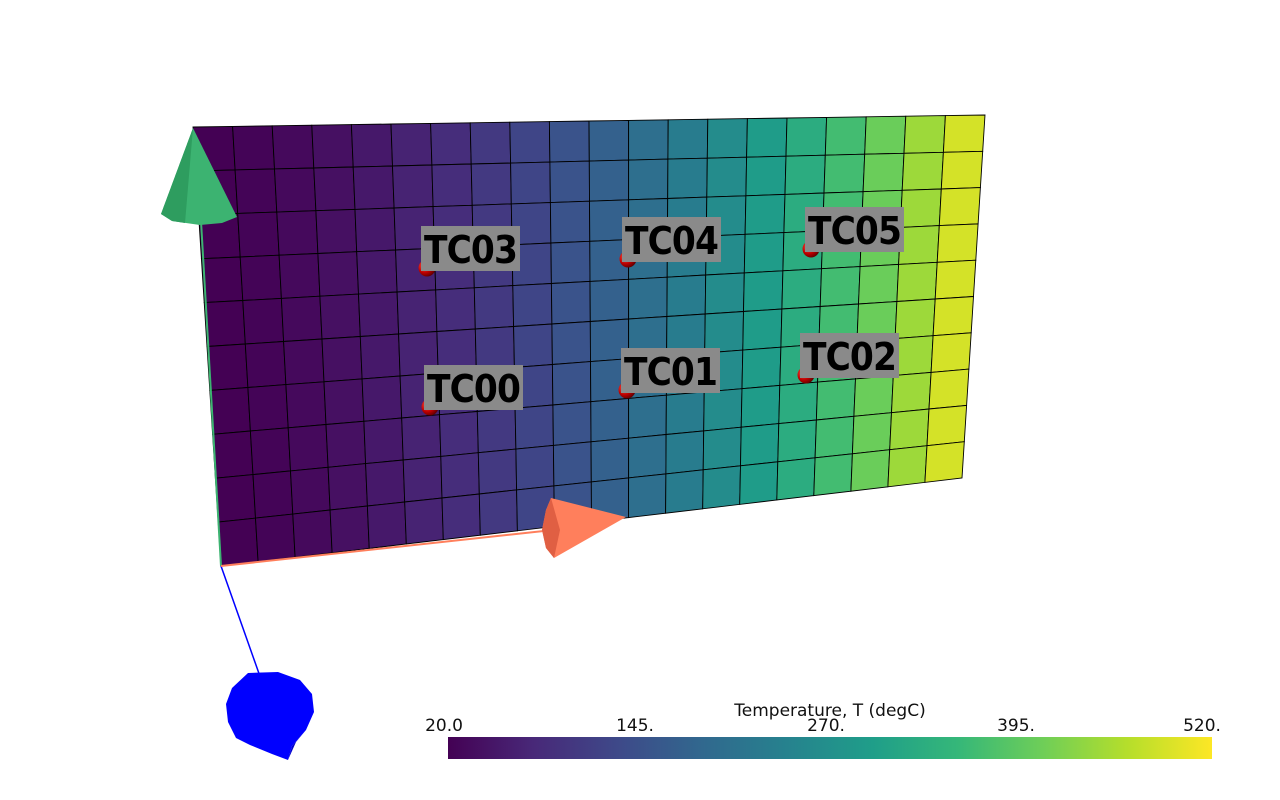  Describe the element at coordinates (829, 711) in the screenshot. I see `colorbar-title: Temperature, T (degC)` at that location.